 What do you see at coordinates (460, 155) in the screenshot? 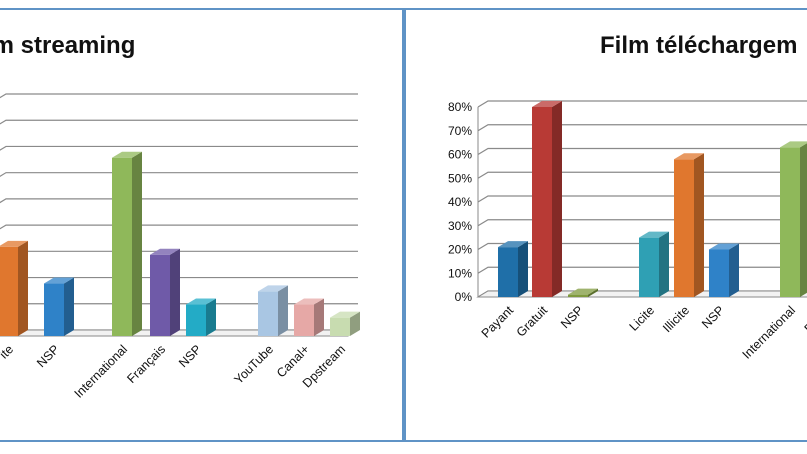
I see `download-y-tick-label: 60%` at bounding box center [460, 155].